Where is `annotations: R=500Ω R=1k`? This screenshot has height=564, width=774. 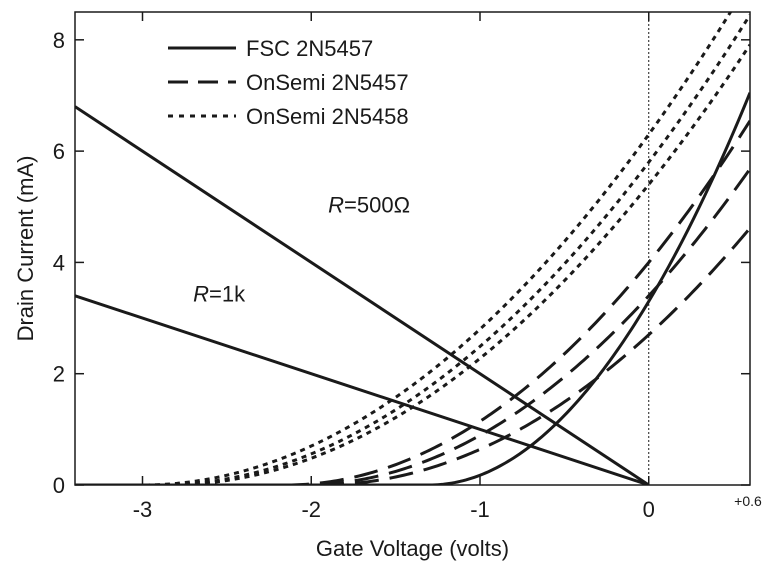 annotations: R=500Ω R=1k is located at coordinates (301, 249).